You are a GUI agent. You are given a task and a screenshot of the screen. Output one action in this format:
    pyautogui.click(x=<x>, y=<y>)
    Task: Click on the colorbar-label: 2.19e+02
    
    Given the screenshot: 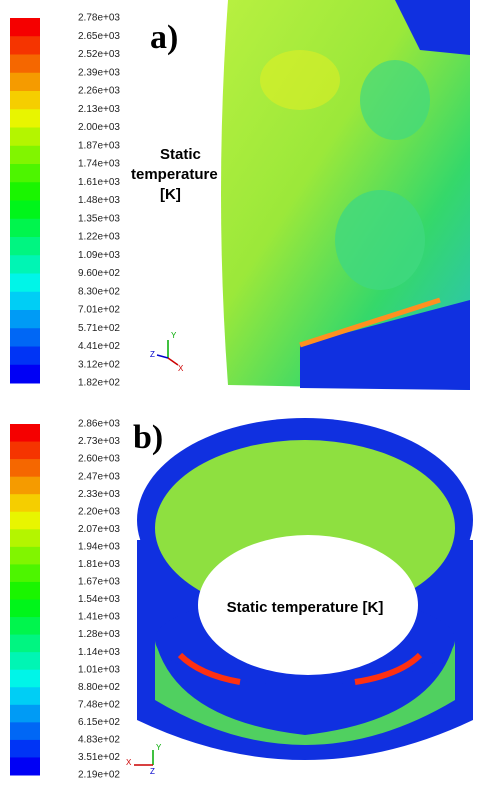 What is the action you would take?
    pyautogui.click(x=99, y=775)
    